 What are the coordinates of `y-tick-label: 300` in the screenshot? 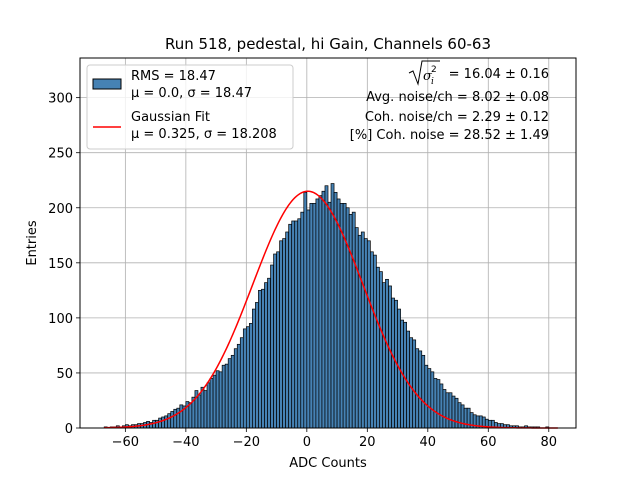 It's located at (60, 99).